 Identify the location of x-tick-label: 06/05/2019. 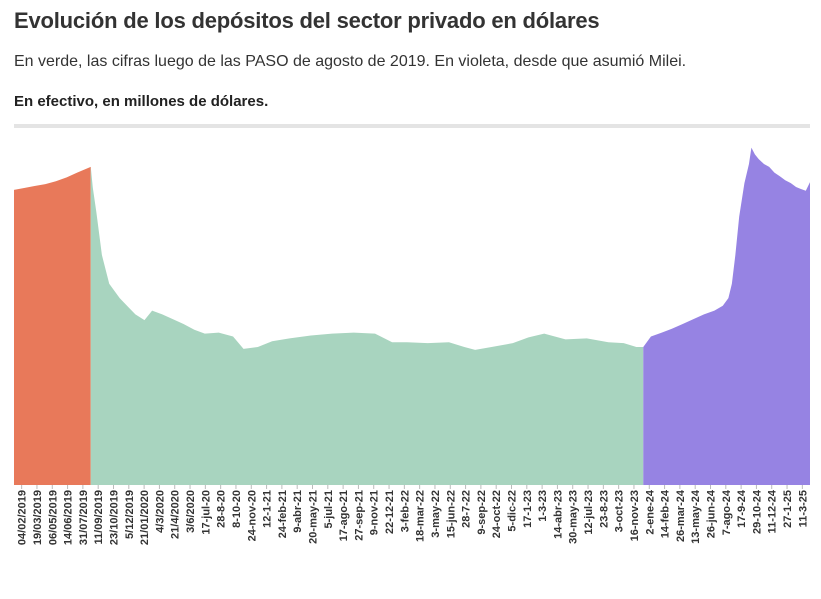
(53, 517).